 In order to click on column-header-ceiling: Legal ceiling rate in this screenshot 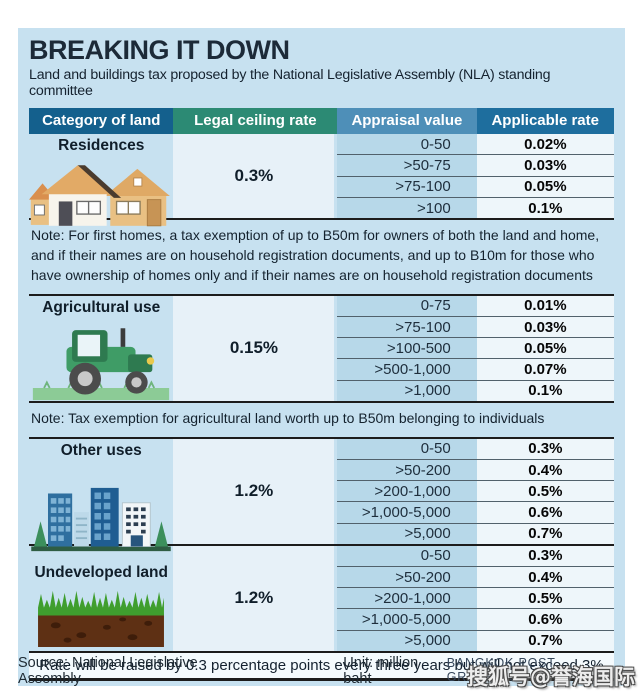, I will do `click(255, 121)`.